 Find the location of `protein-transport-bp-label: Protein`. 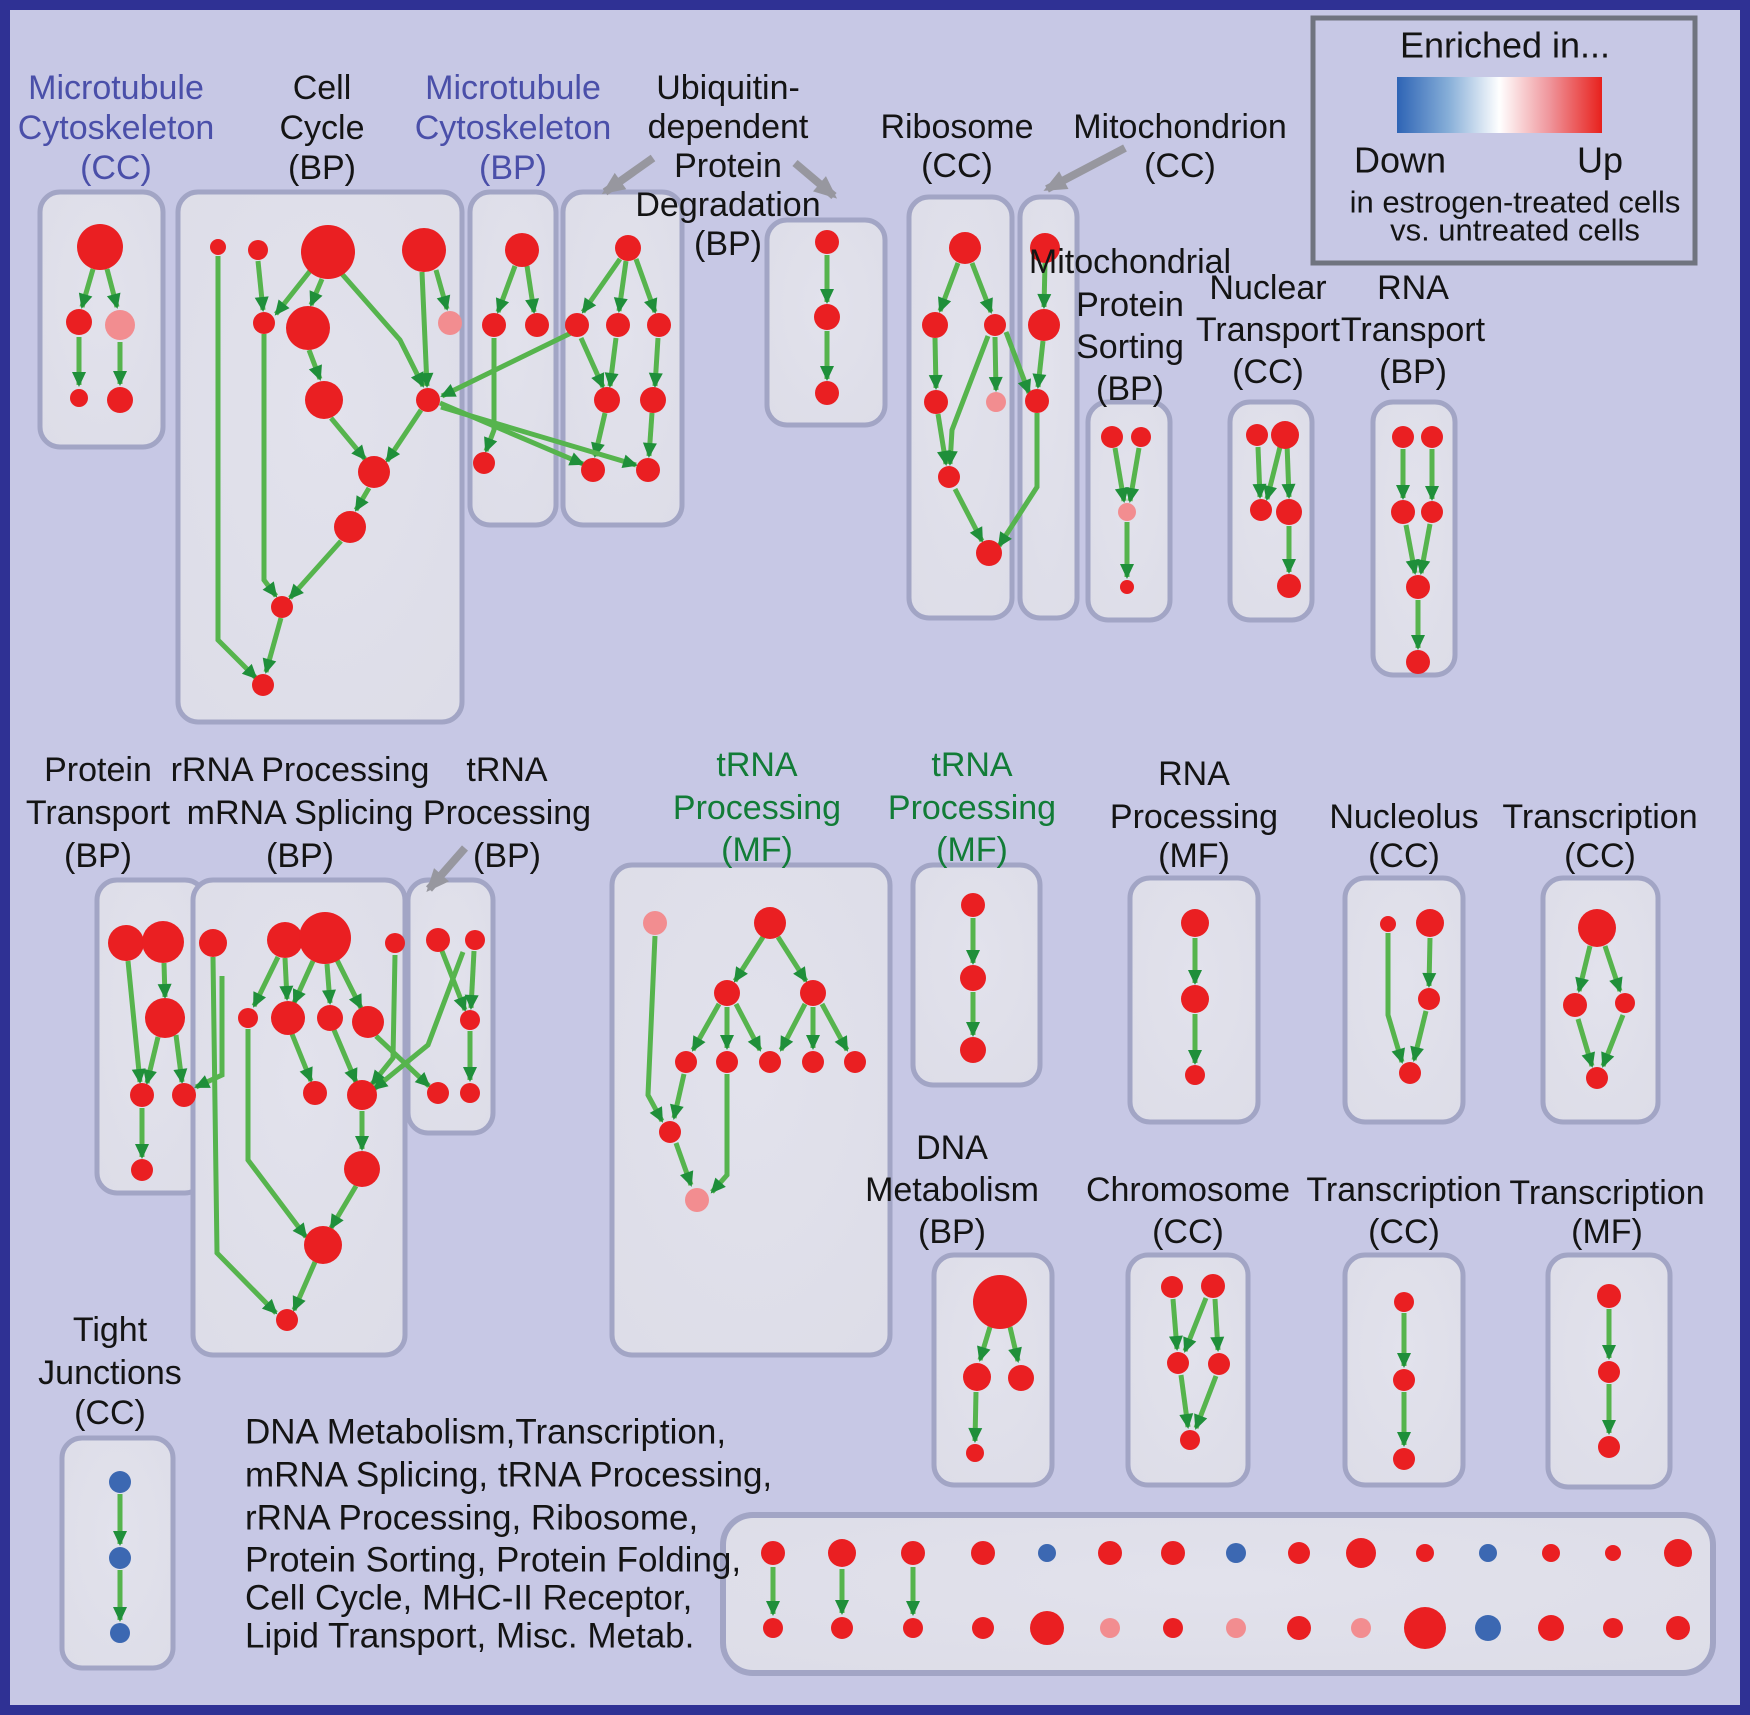

protein-transport-bp-label: Protein is located at coordinates (98, 770).